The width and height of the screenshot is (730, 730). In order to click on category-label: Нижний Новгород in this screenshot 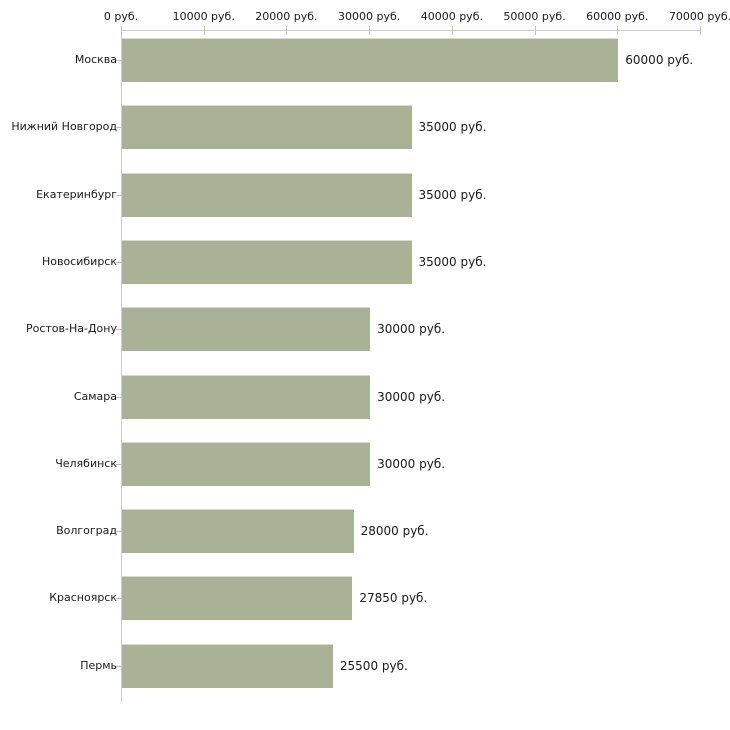, I will do `click(64, 127)`.